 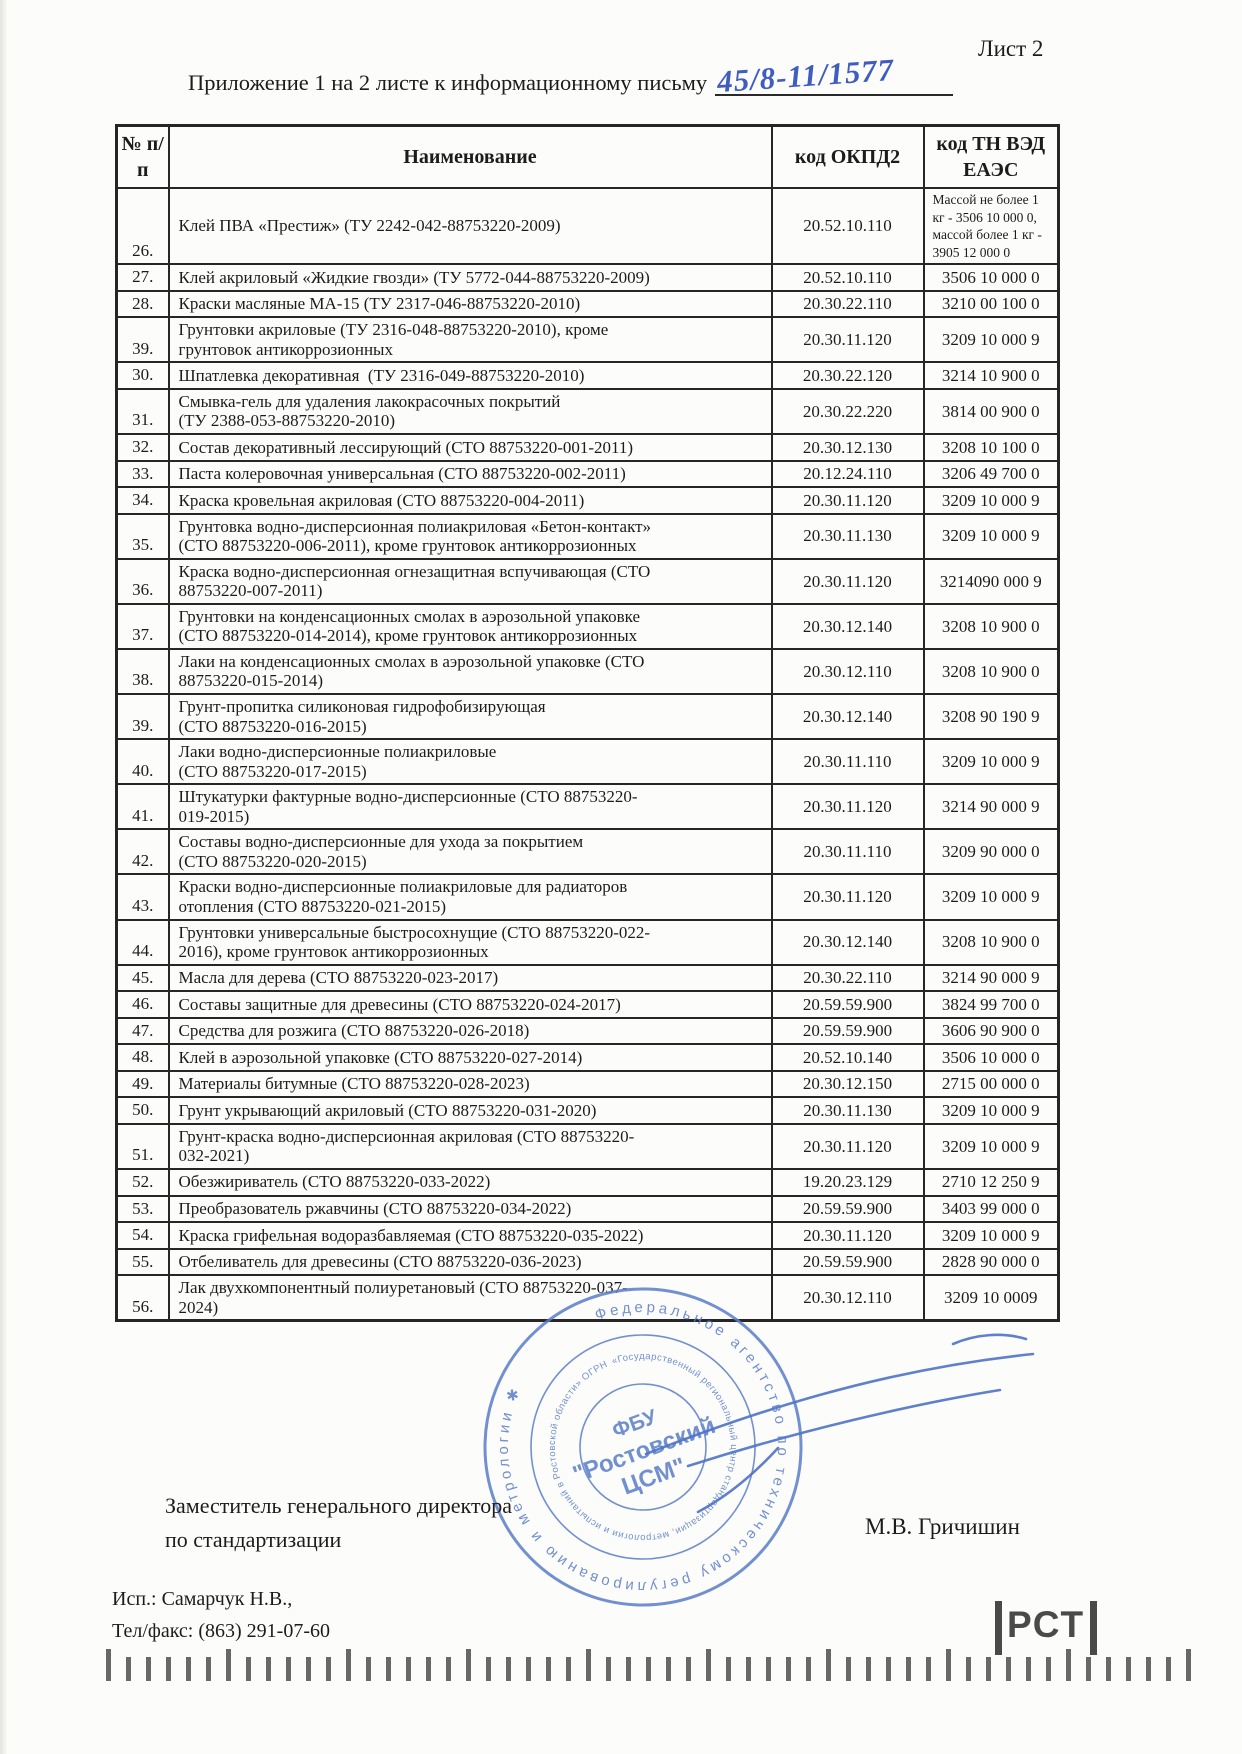 I want to click on signer-position-line-2: по стандартизации, so click(x=253, y=1540).